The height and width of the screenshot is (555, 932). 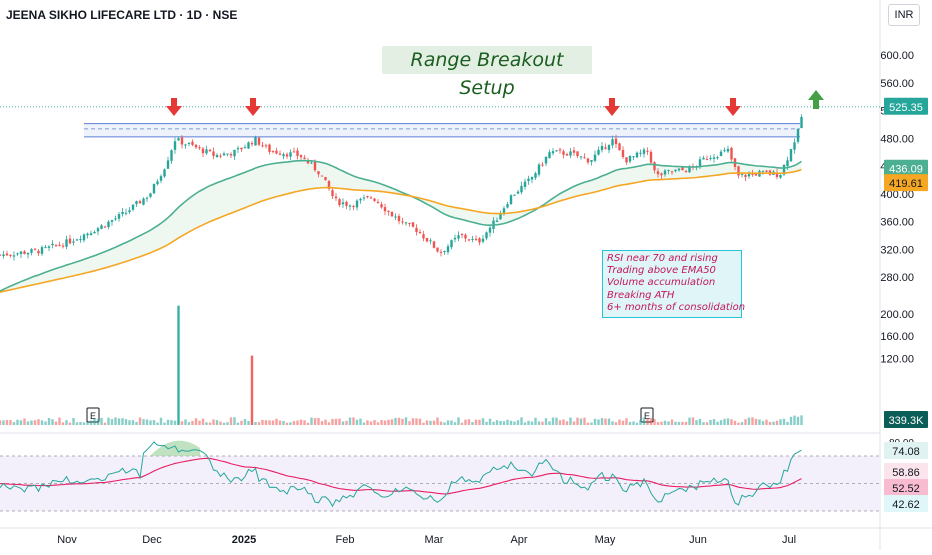 I want to click on symbol-header: JEENA SIKHO LIFECARE LTD · 1D · NSE, so click(x=122, y=15).